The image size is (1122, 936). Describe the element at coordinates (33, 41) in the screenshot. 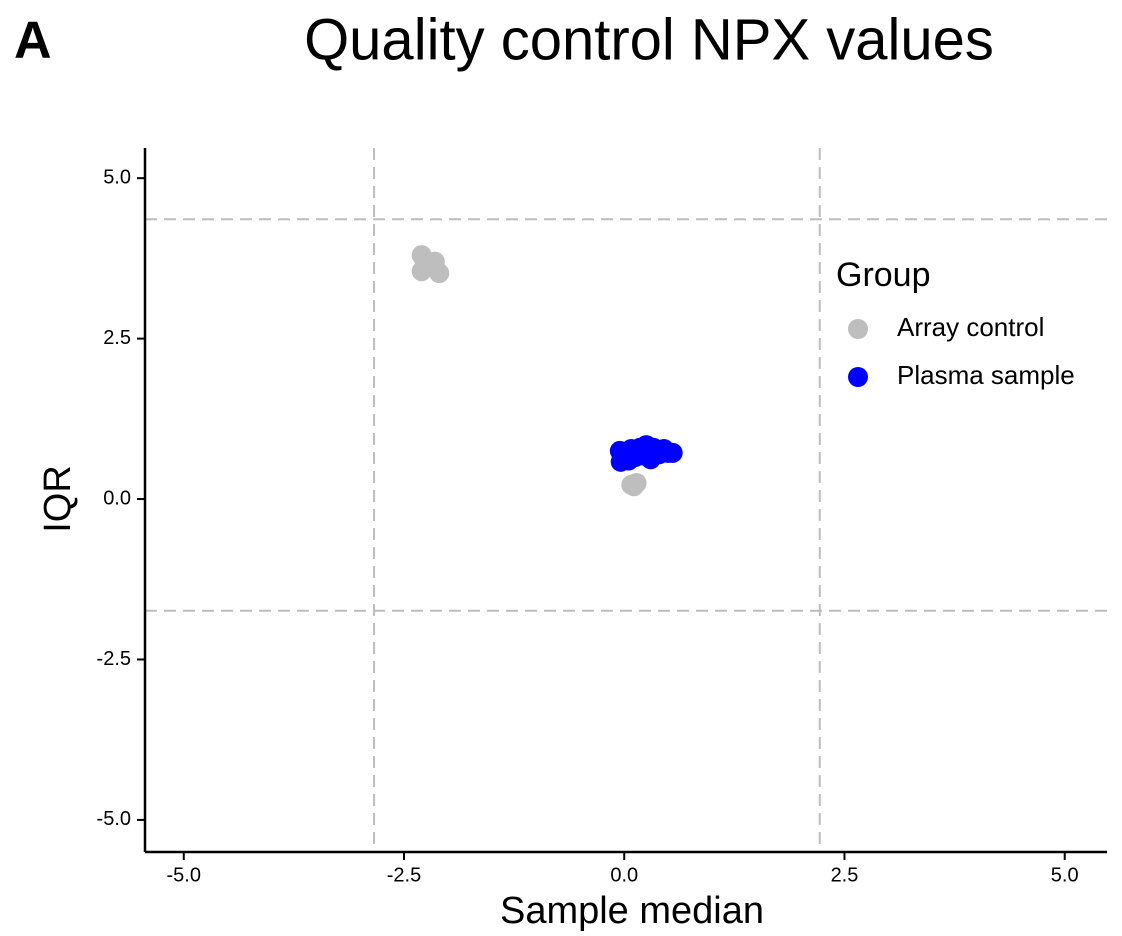

I see `panel-label: A` at that location.